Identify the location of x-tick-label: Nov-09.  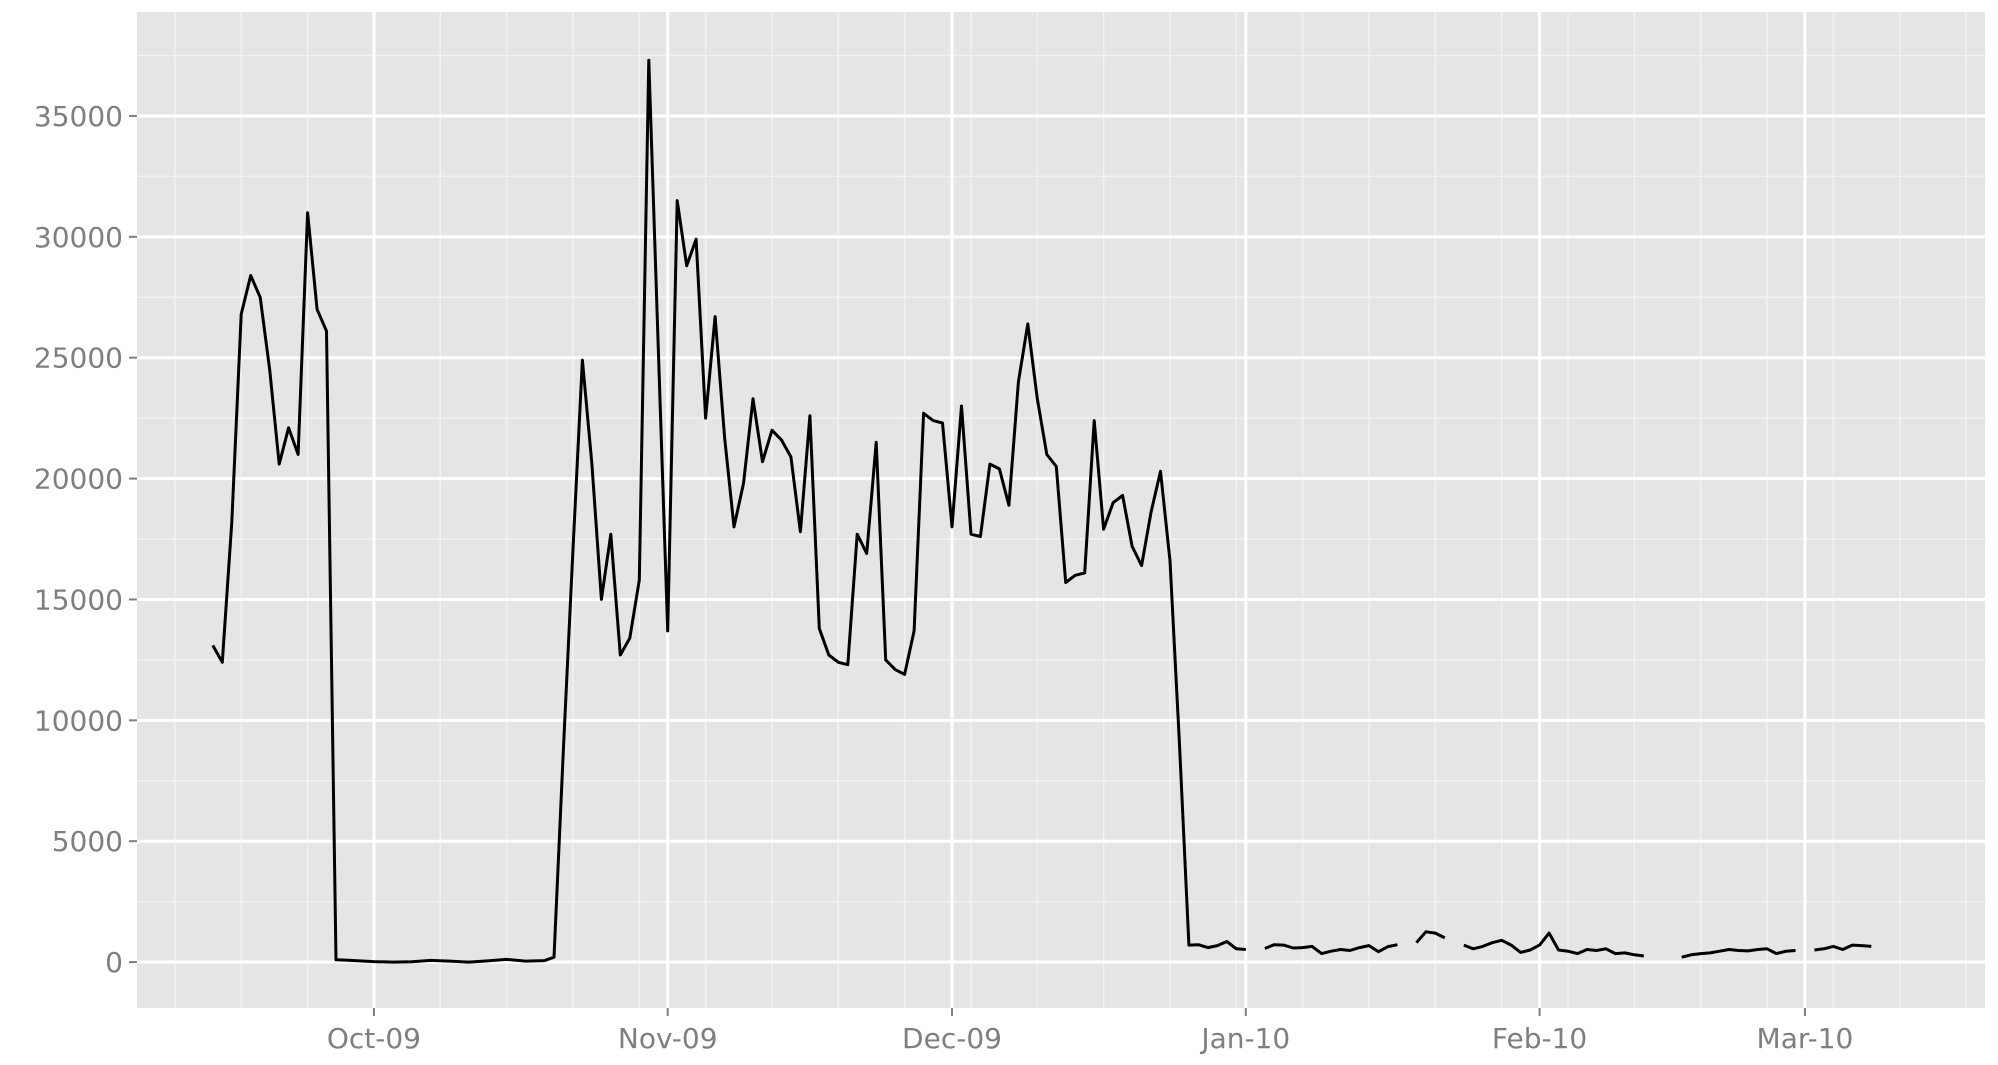
(668, 1038).